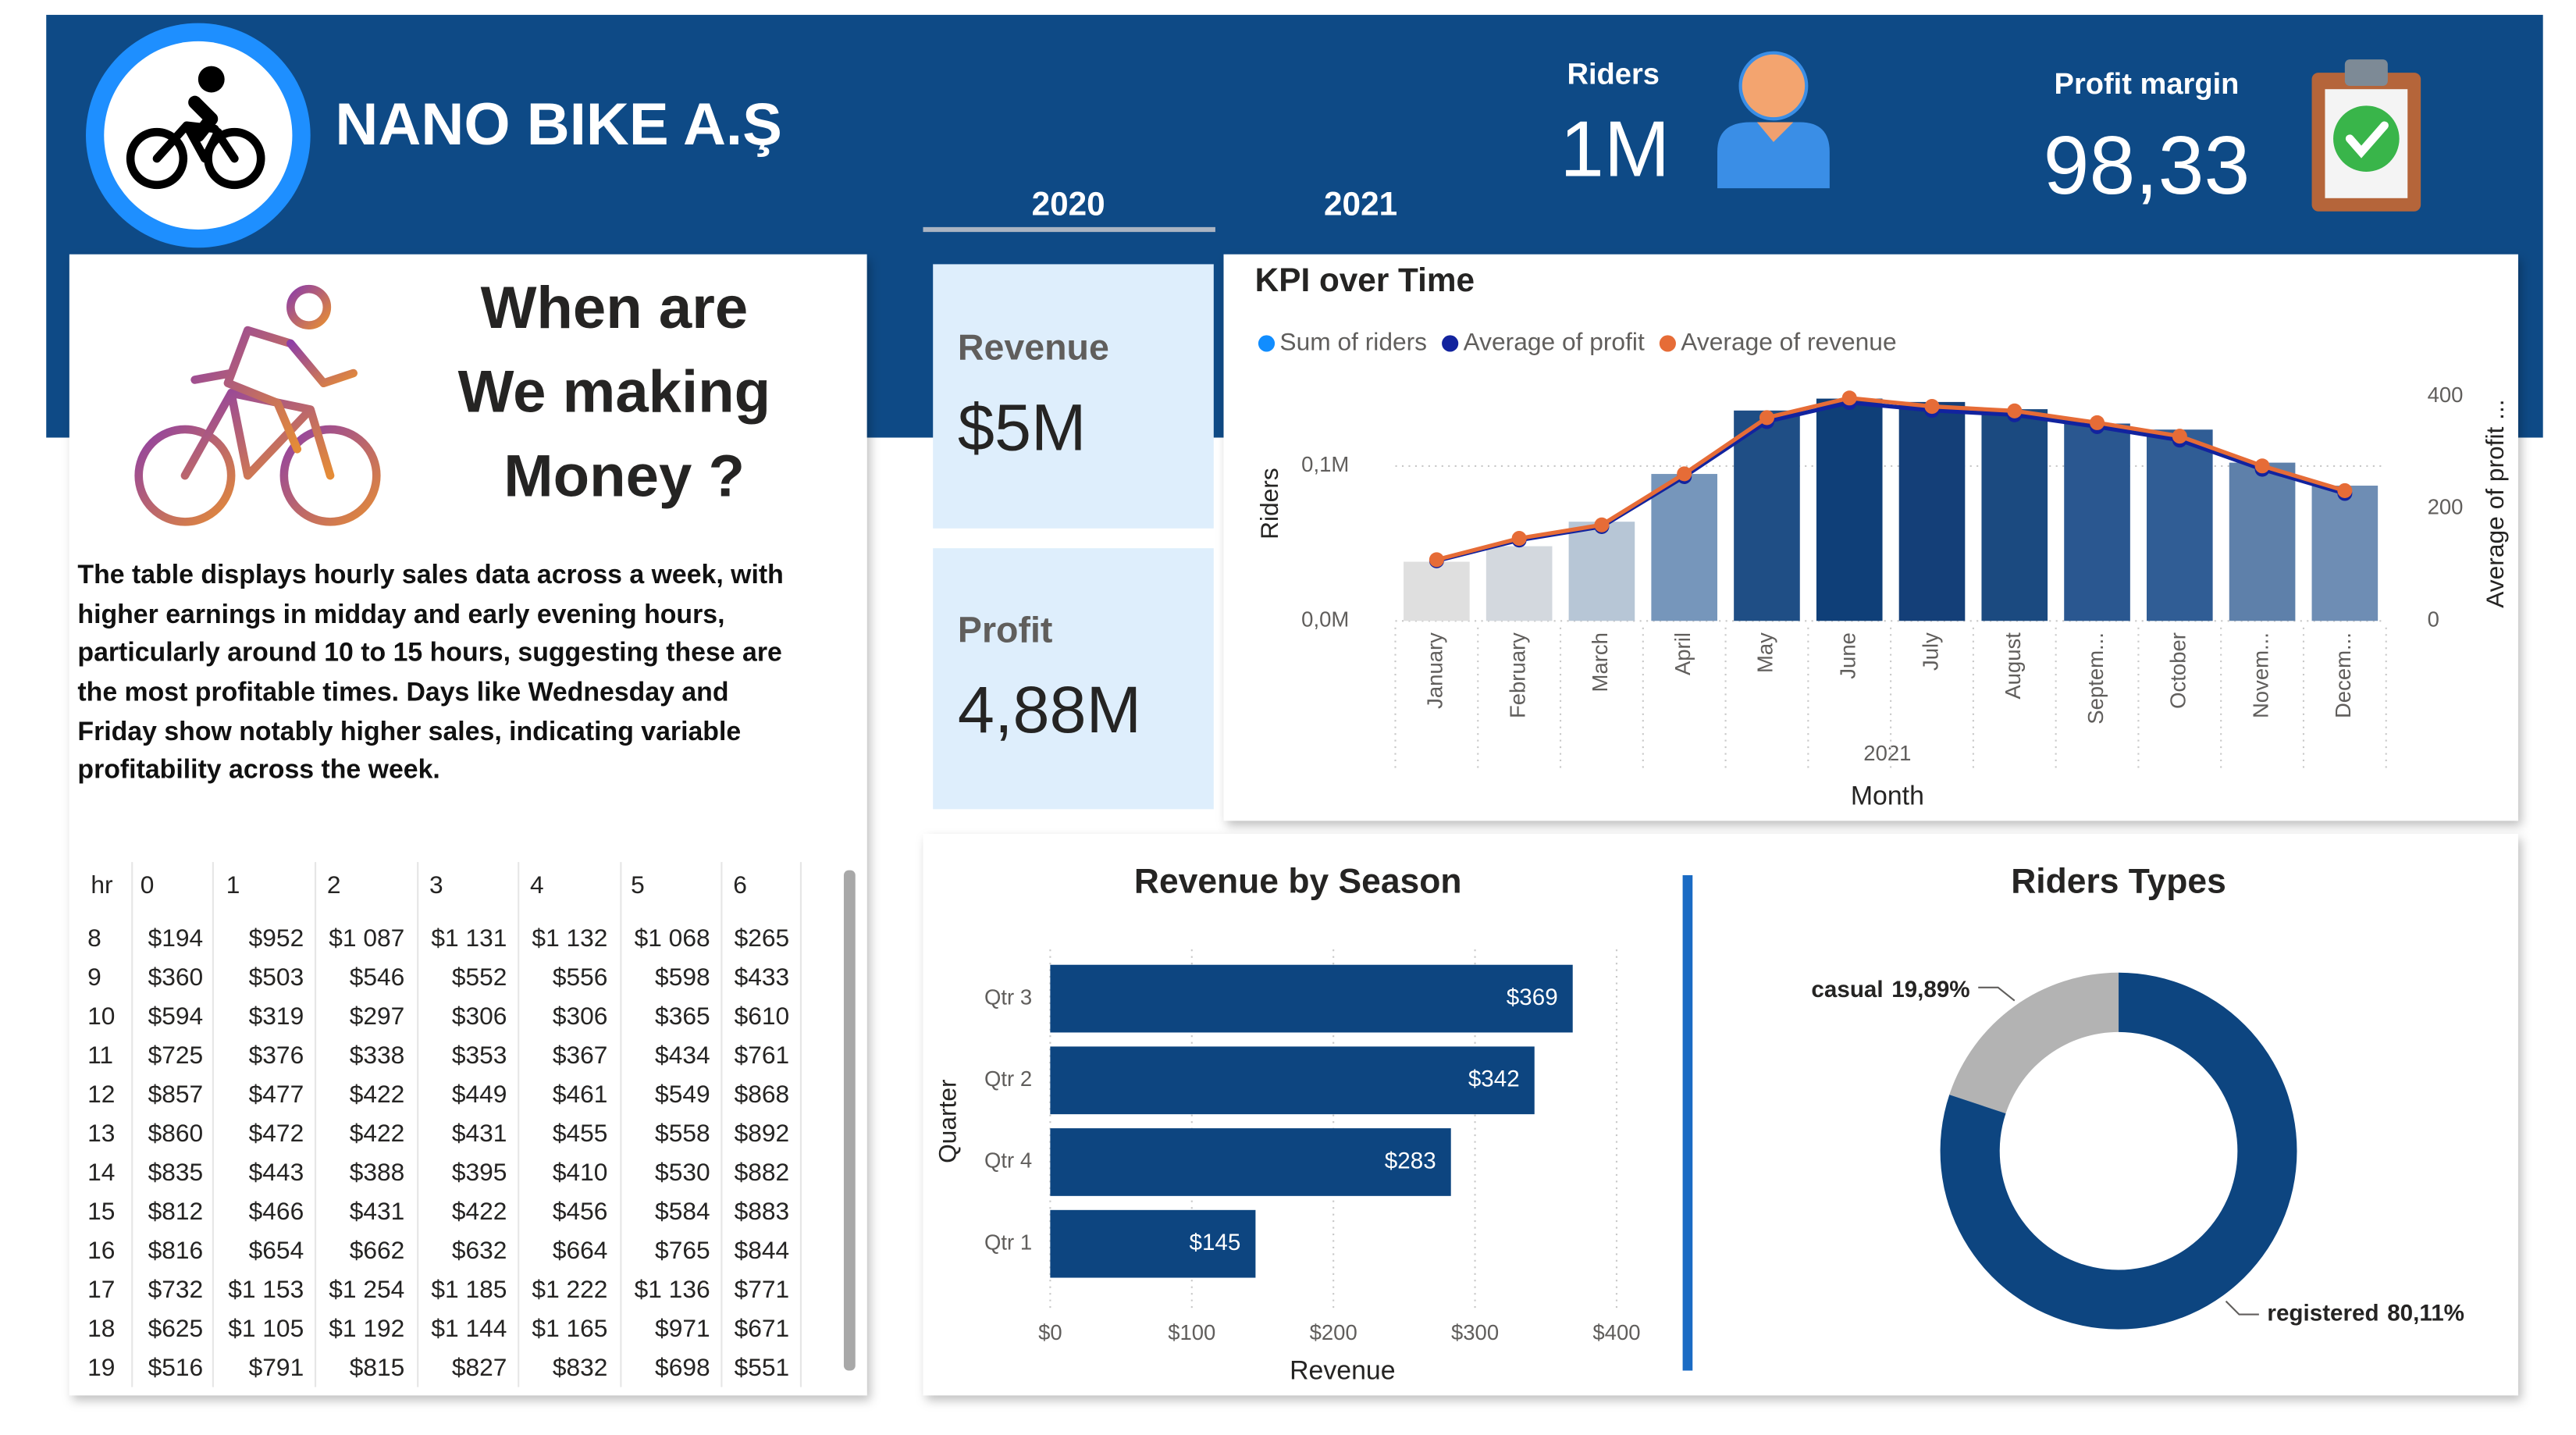  Describe the element at coordinates (1615, 149) in the screenshot. I see `kpi-value: 1M` at that location.